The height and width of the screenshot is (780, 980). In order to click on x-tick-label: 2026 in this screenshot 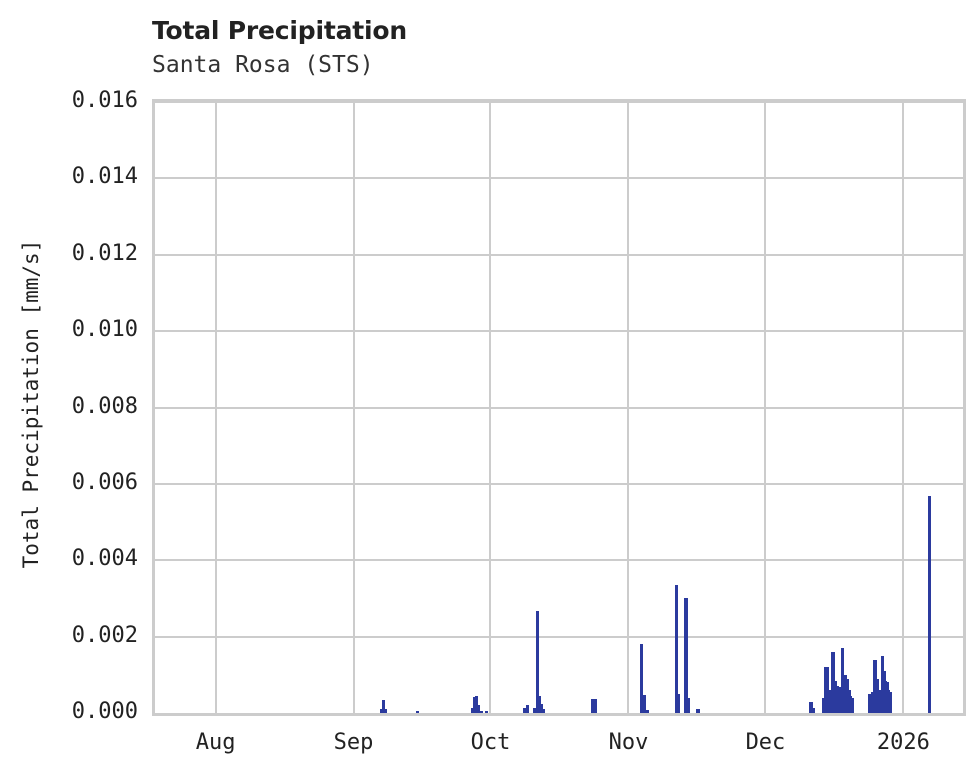, I will do `click(903, 742)`.